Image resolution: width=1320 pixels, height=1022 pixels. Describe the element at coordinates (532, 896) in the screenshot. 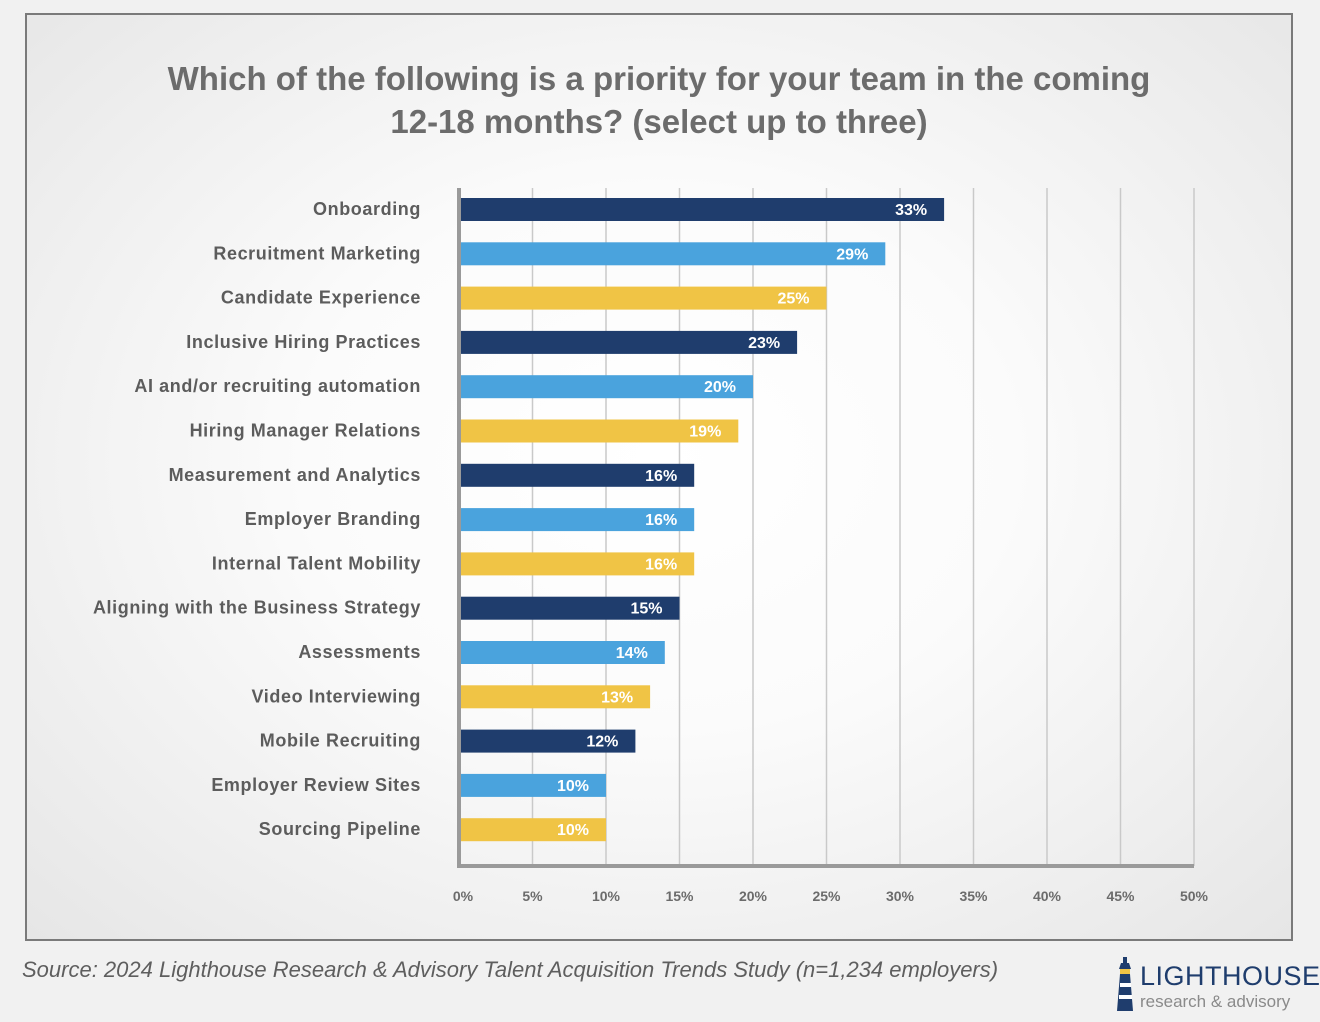

I see `x-tick-label: 5%` at that location.